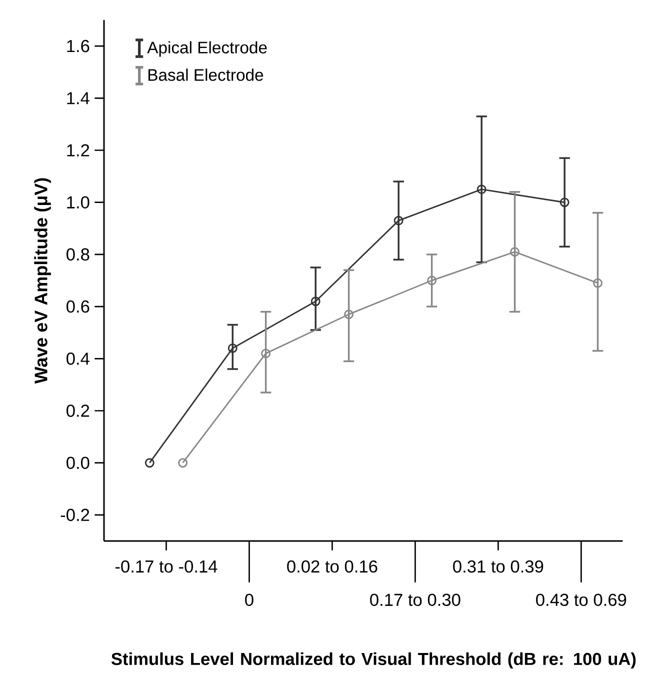 Image resolution: width=645 pixels, height=686 pixels. I want to click on x-tick-label: 0, so click(249, 600).